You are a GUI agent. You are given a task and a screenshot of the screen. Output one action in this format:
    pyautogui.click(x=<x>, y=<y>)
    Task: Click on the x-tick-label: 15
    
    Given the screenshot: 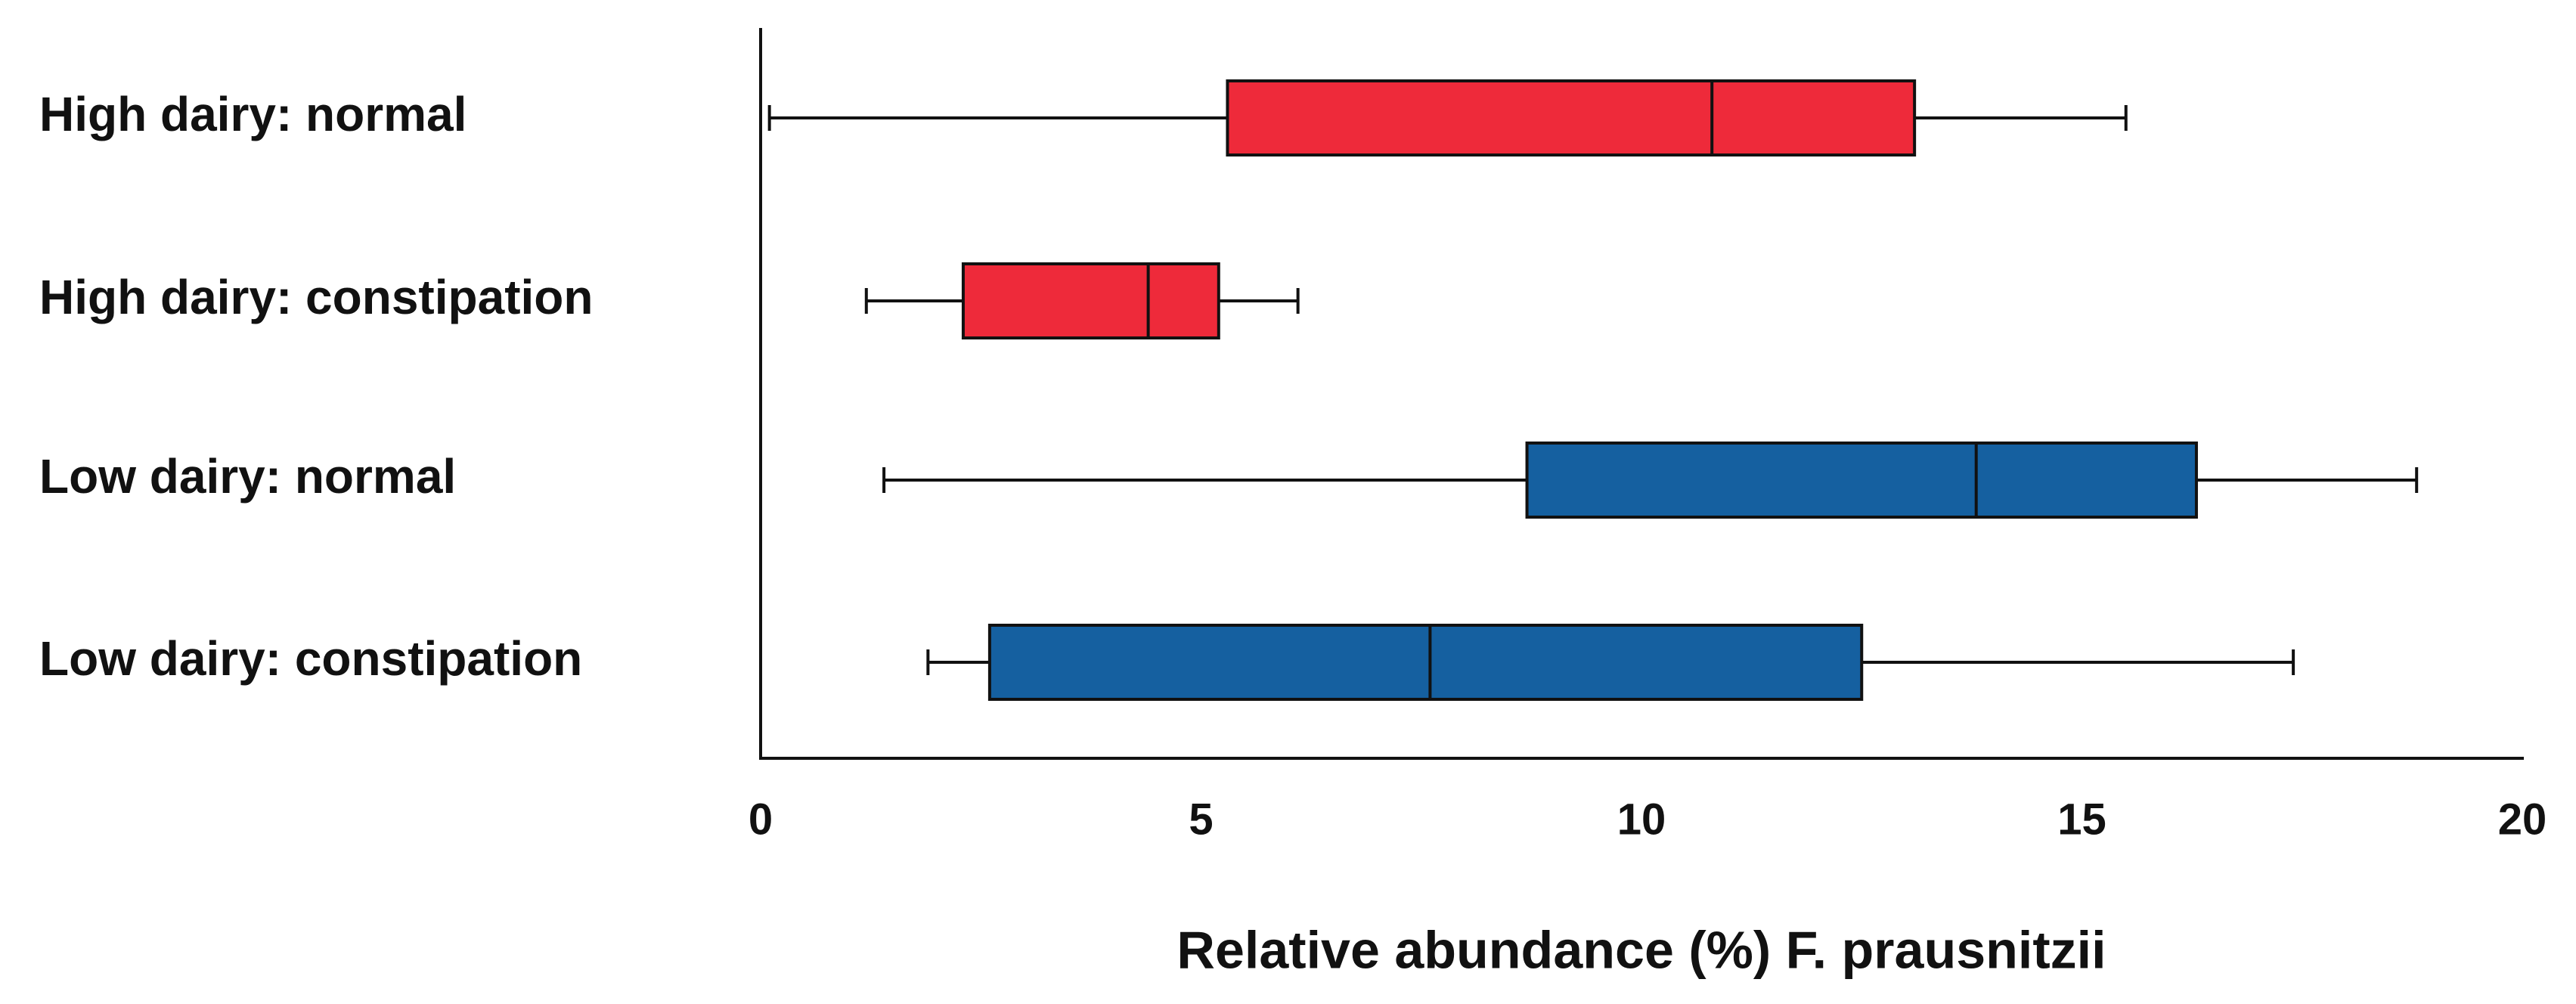 What is the action you would take?
    pyautogui.click(x=2081, y=819)
    